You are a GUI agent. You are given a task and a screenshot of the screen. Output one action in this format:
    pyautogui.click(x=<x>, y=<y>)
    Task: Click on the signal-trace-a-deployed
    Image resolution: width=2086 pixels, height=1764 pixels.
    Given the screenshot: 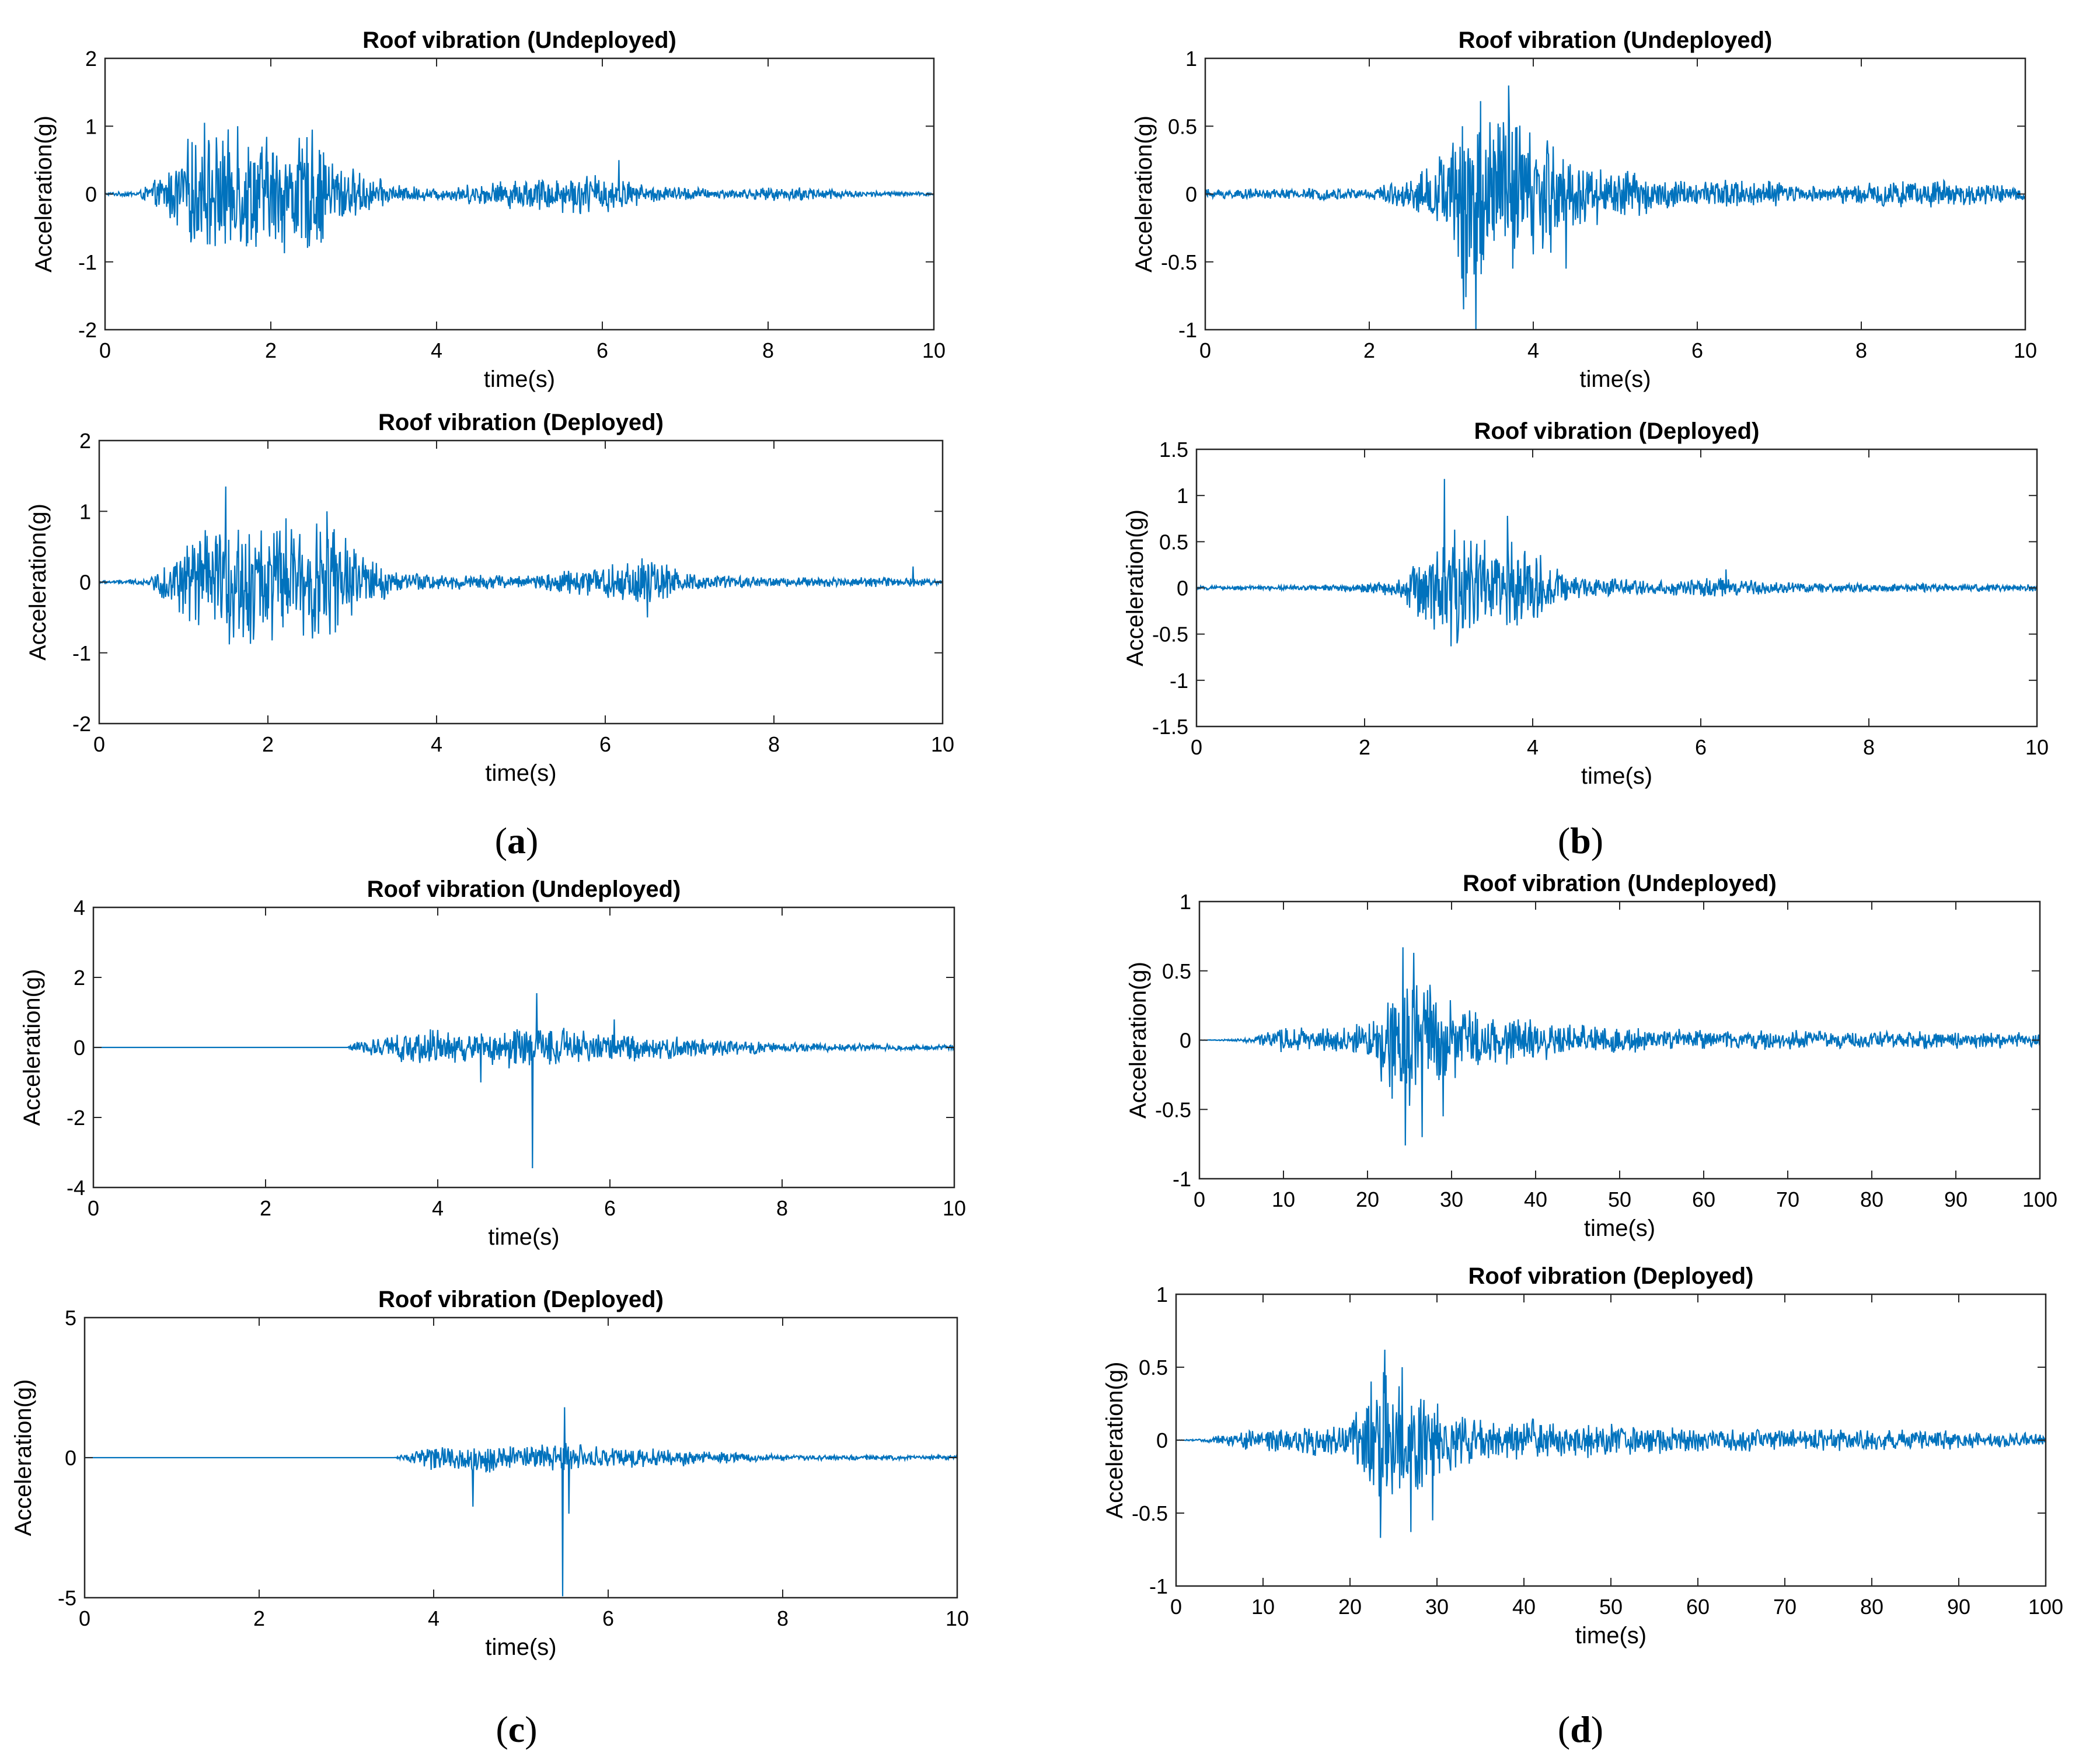 What is the action you would take?
    pyautogui.click(x=521, y=565)
    